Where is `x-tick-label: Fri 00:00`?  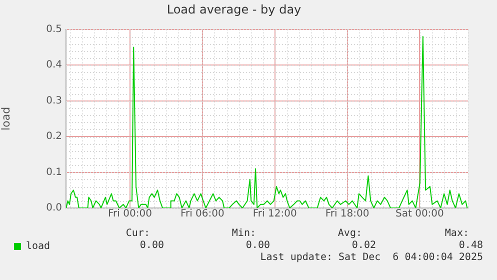 x-tick-label: Fri 00:00 is located at coordinates (130, 214).